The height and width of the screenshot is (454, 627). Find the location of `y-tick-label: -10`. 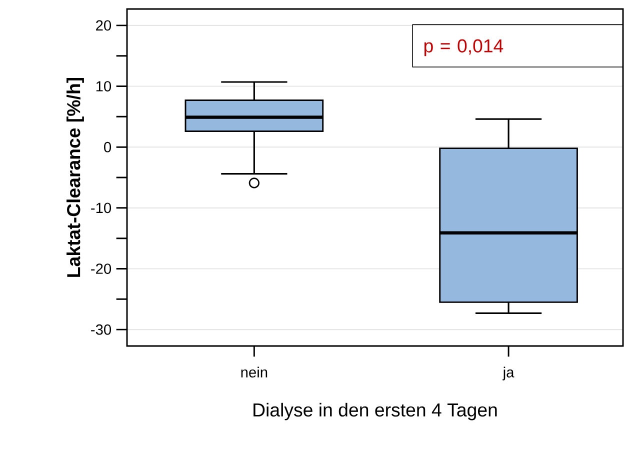

y-tick-label: -10 is located at coordinates (101, 208).